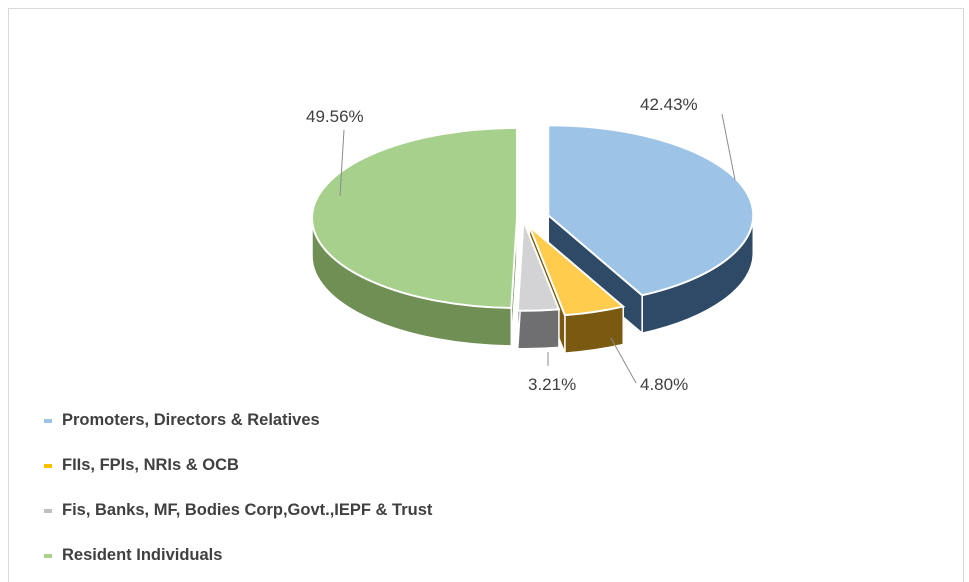 Image resolution: width=969 pixels, height=582 pixels. What do you see at coordinates (238, 555) in the screenshot?
I see `legend-item-residents: Resident Individuals` at bounding box center [238, 555].